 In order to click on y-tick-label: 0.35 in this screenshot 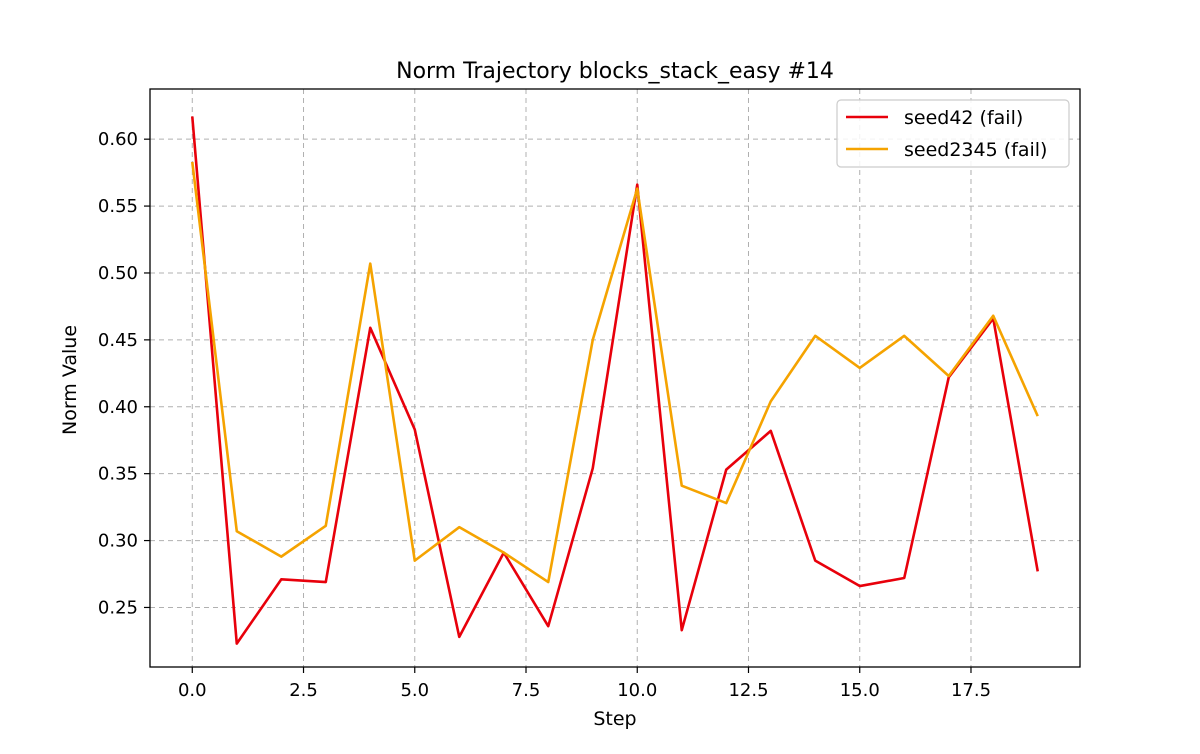, I will do `click(118, 474)`.